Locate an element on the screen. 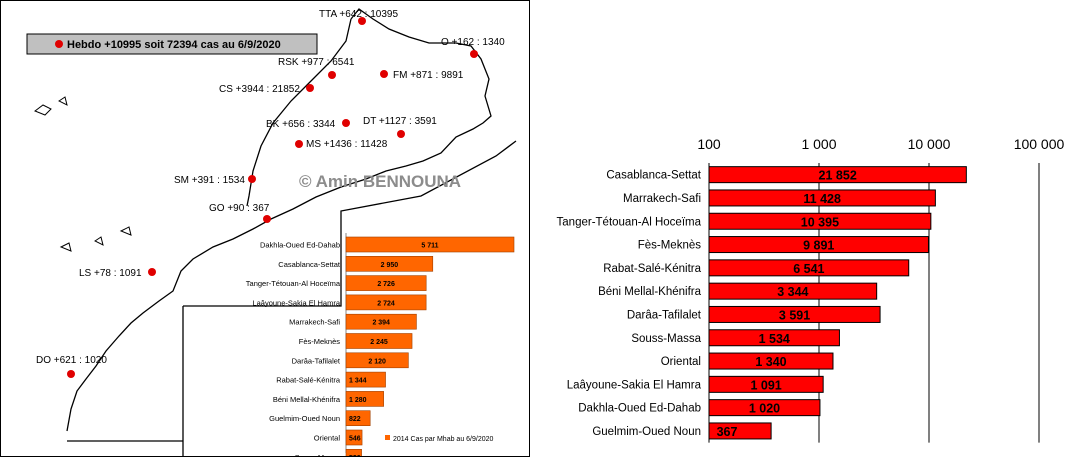 The height and width of the screenshot is (462, 1073). map-point: TTA +642 : 10395 is located at coordinates (358, 17).